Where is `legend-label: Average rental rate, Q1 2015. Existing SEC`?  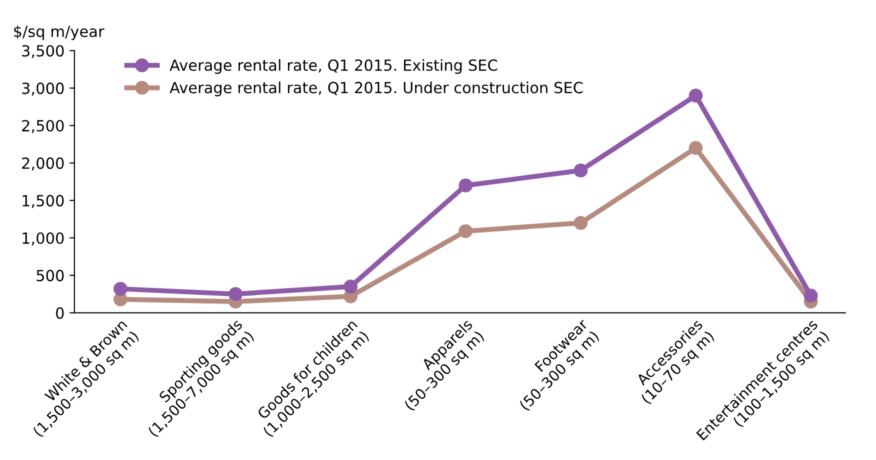 legend-label: Average rental rate, Q1 2015. Existing SEC is located at coordinates (334, 66).